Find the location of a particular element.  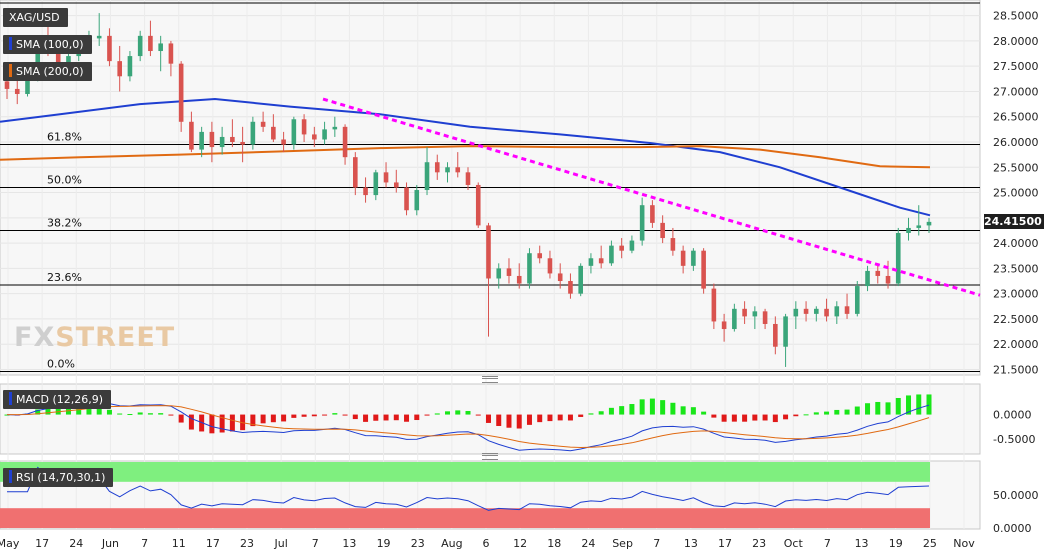

x-tick-label: Nov is located at coordinates (964, 543).